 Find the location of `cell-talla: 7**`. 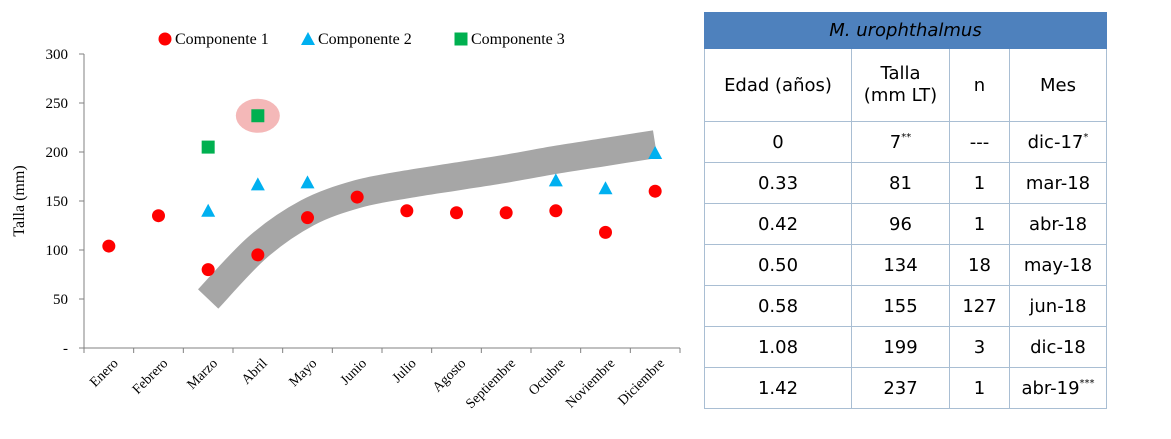

cell-talla: 7** is located at coordinates (900, 142).